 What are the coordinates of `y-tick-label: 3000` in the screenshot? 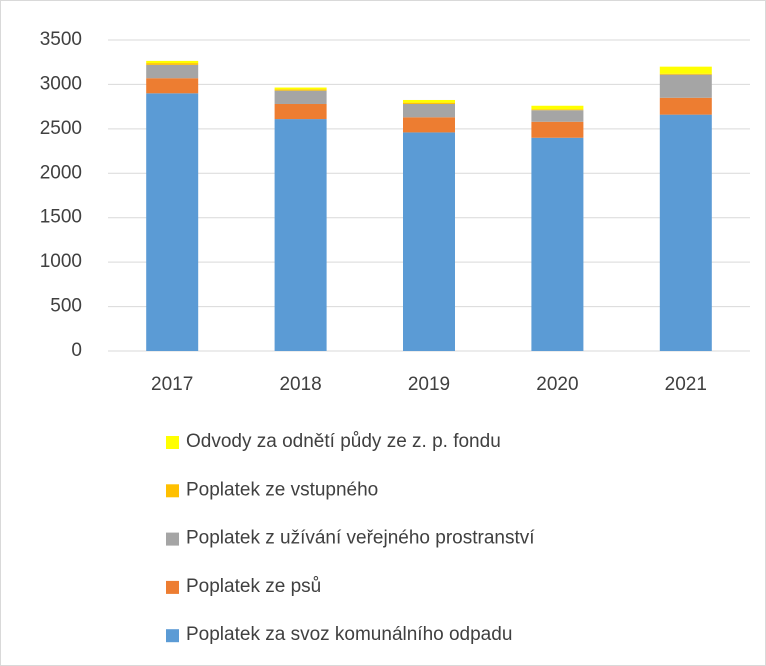 It's located at (61, 83).